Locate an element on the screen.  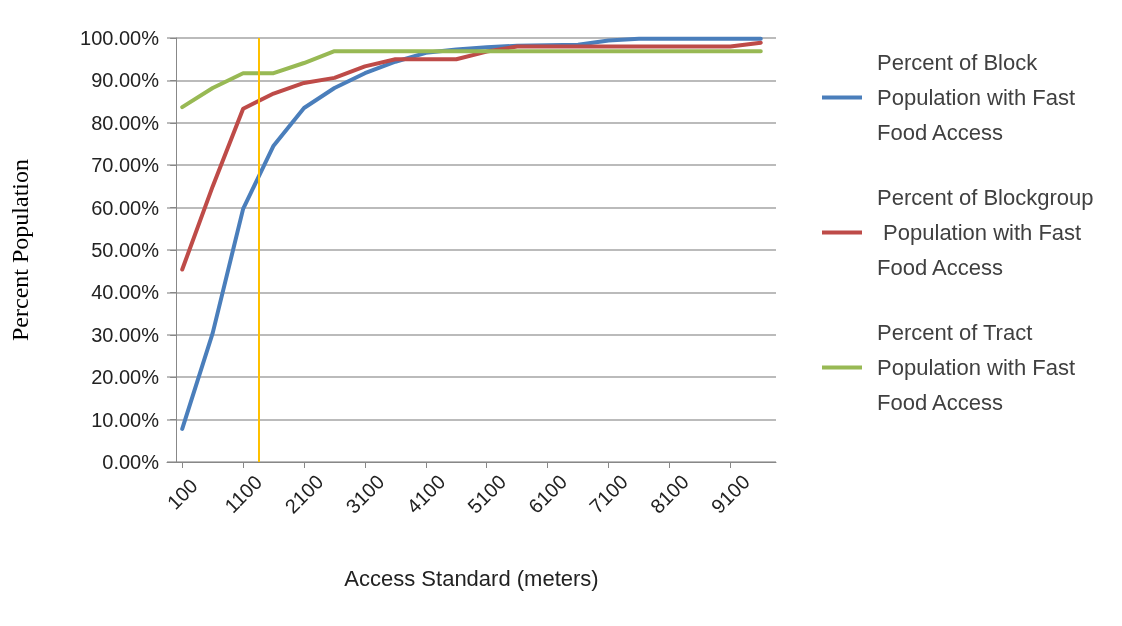
legend-label: Percent of Blockgroup Population with Fast Food Access is located at coordinates (985, 232).